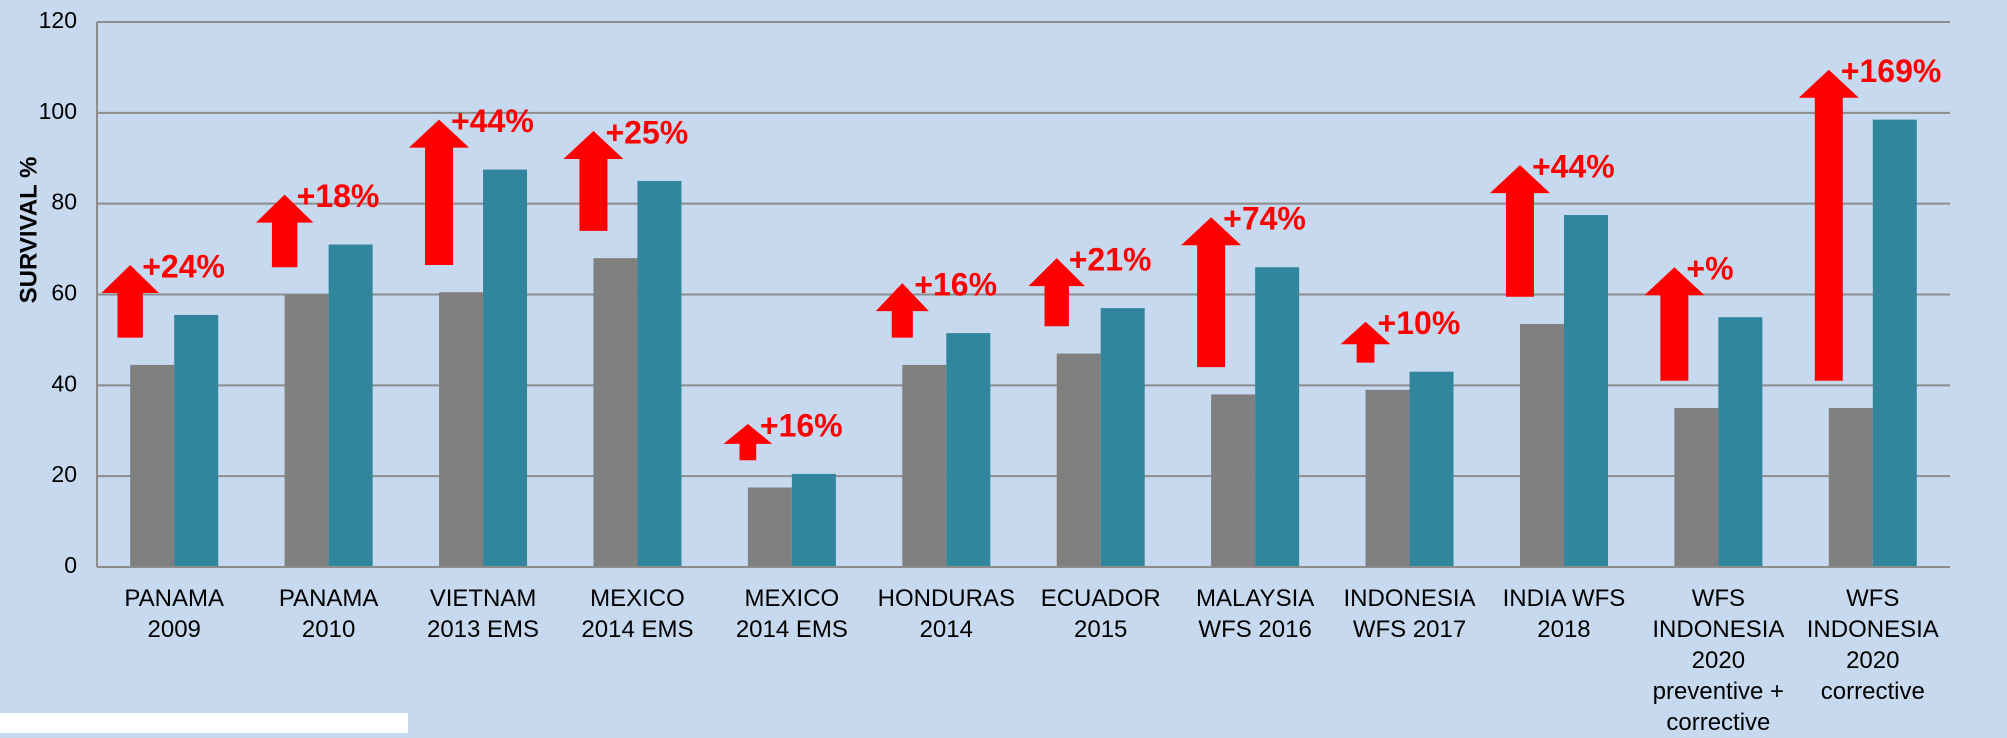 The width and height of the screenshot is (2007, 738). I want to click on annotation: +10%, so click(1419, 323).